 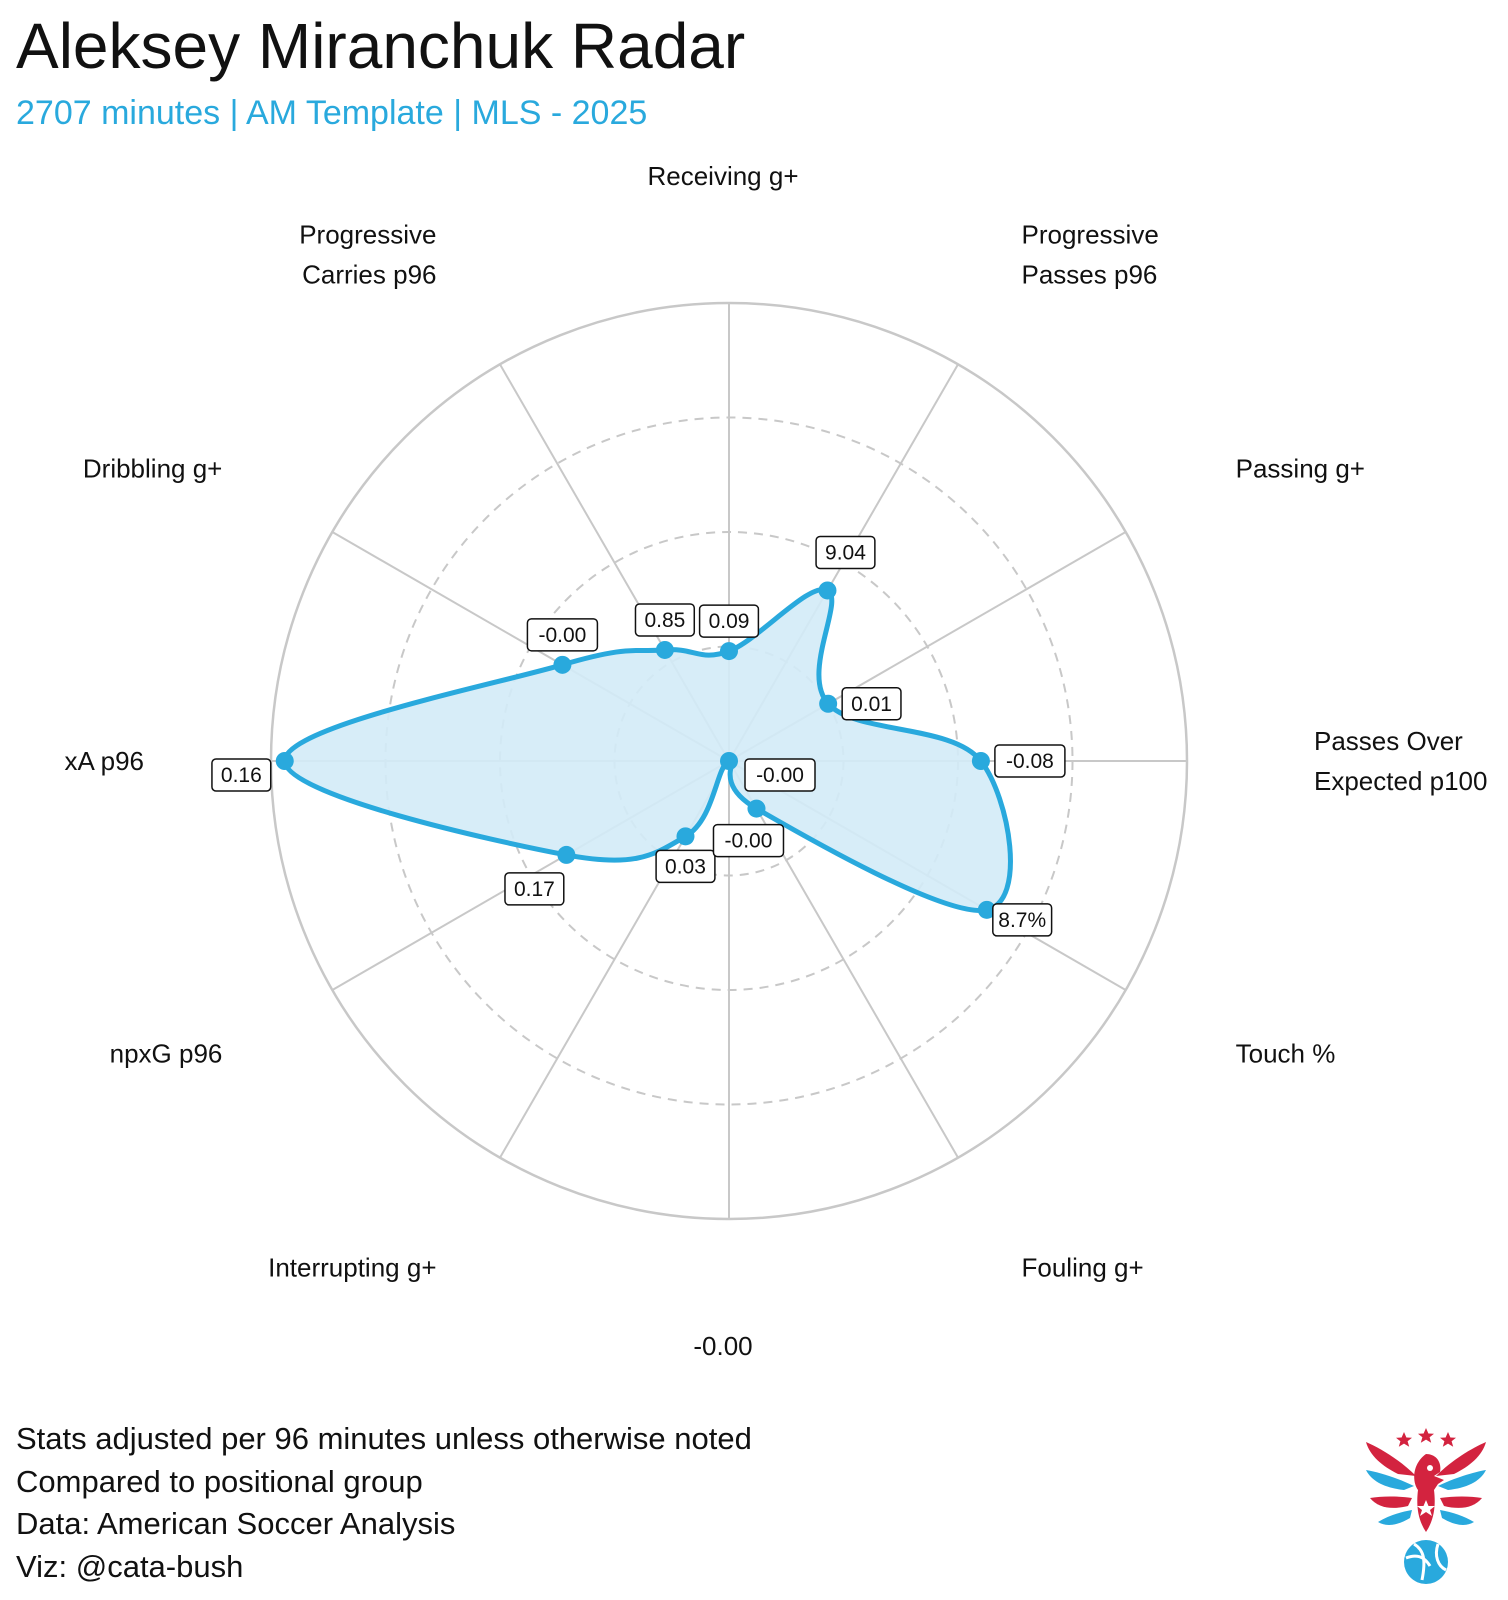 What do you see at coordinates (236, 1523) in the screenshot?
I see `caption-line: Data: American Soccer Analysis` at bounding box center [236, 1523].